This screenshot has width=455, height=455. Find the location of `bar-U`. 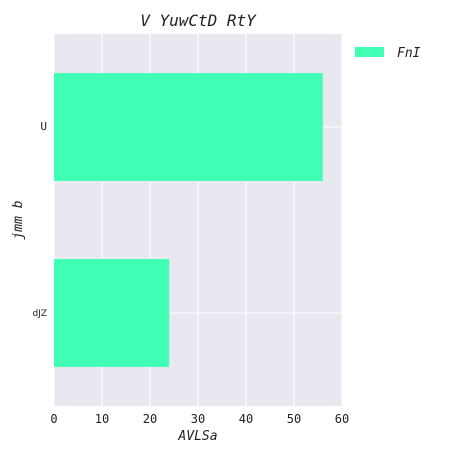

bar-U is located at coordinates (188, 127).